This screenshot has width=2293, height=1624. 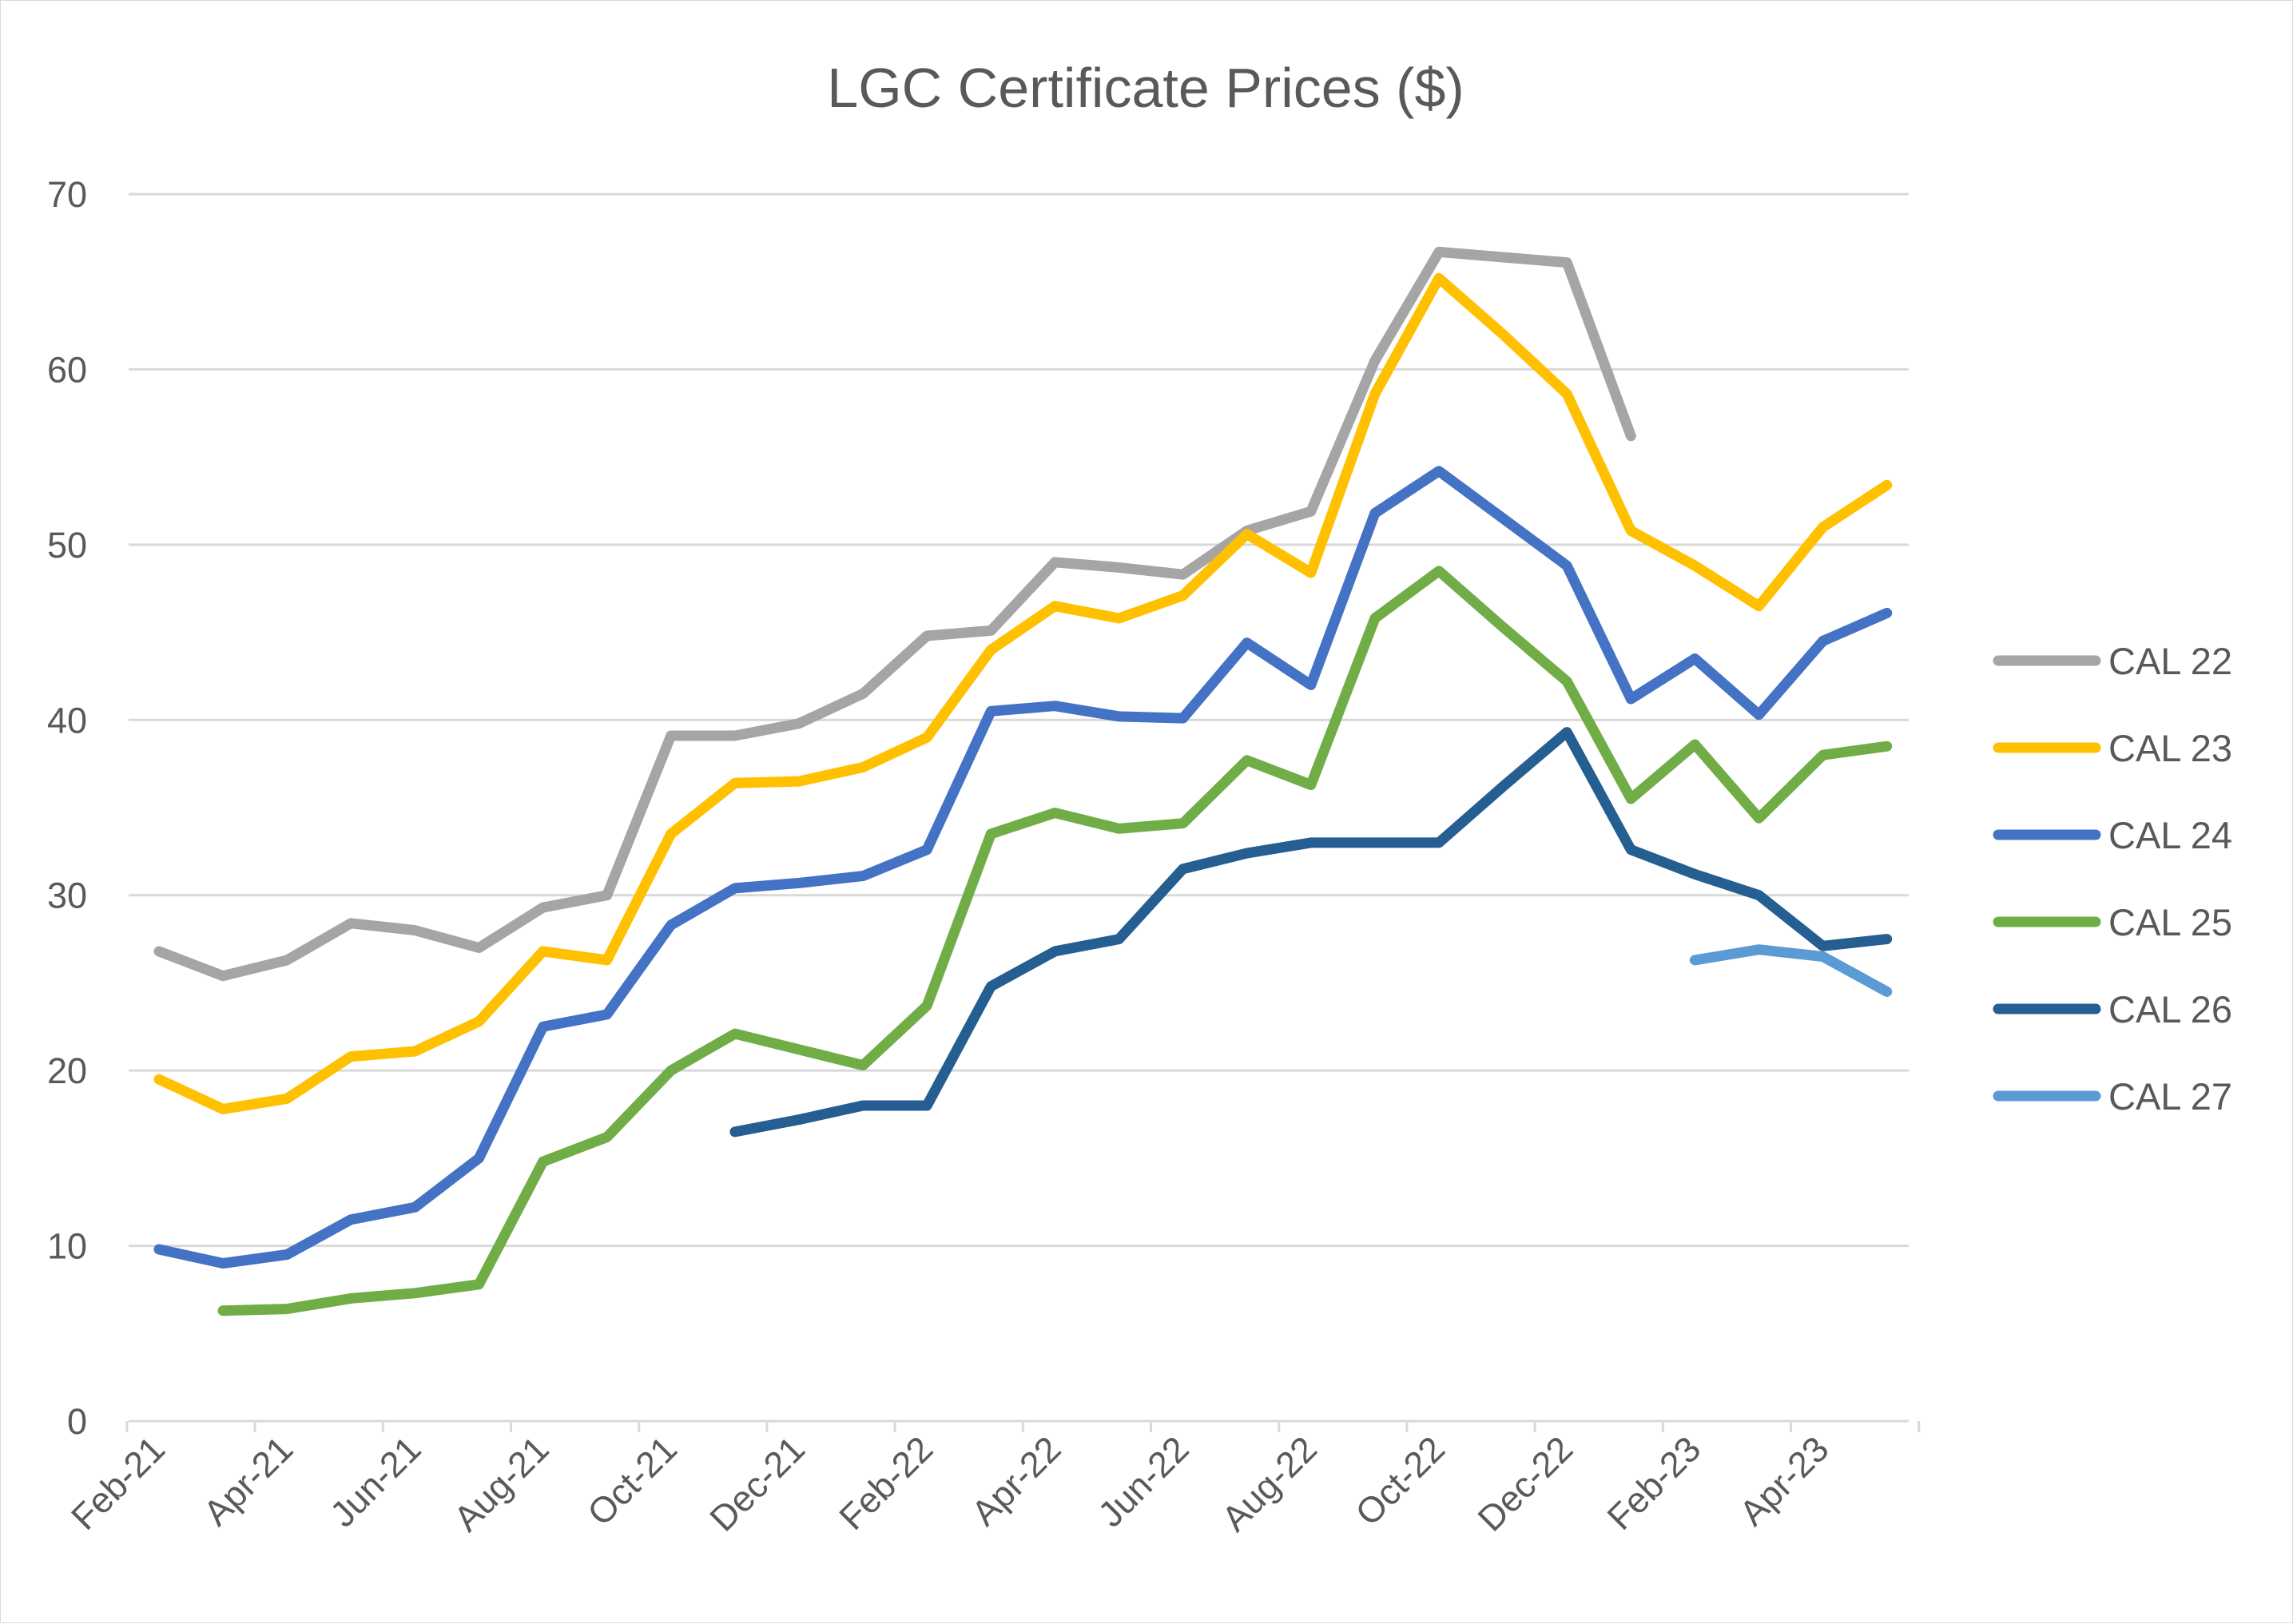 I want to click on legend-label: CAL 24, so click(x=2170, y=835).